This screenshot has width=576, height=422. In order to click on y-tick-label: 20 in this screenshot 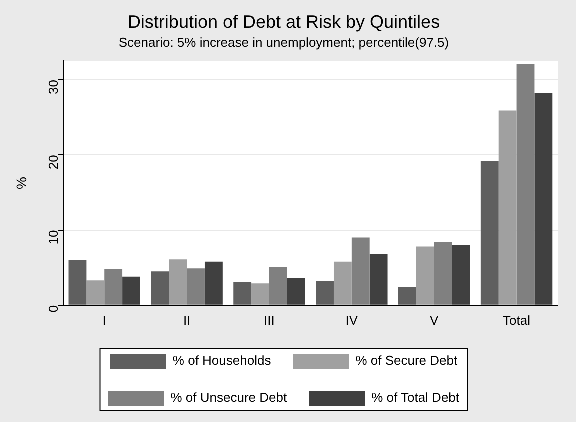, I will do `click(53, 162)`.